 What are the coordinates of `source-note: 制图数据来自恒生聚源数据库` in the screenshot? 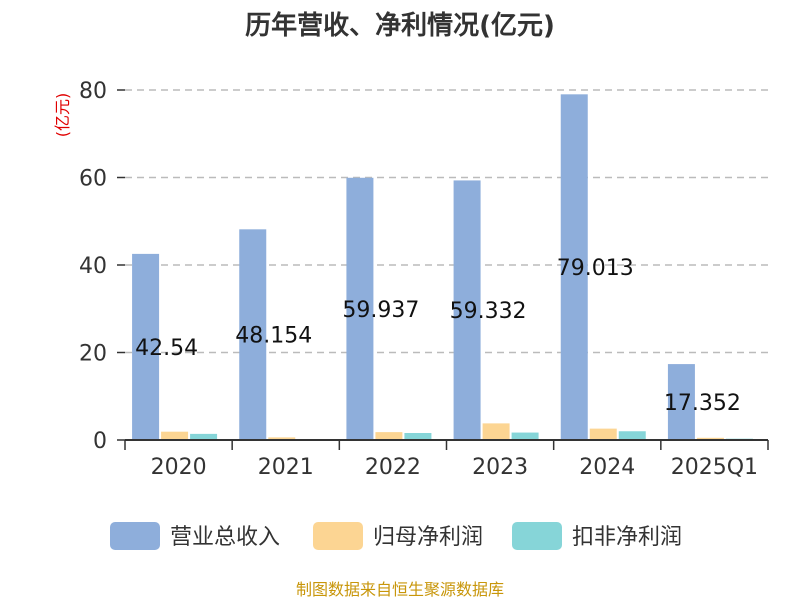 It's located at (400, 589).